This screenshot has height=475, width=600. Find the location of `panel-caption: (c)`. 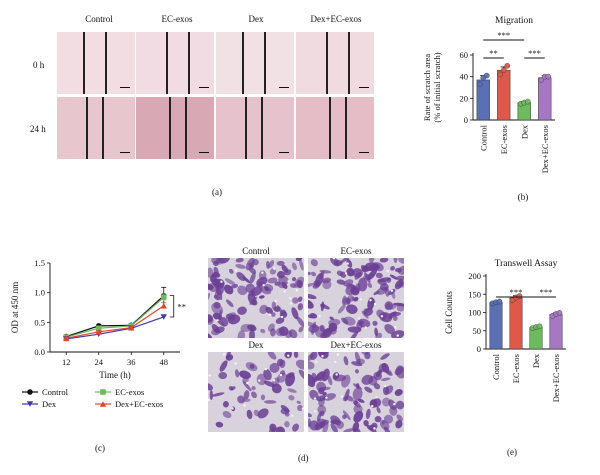

panel-caption: (c) is located at coordinates (100, 448).